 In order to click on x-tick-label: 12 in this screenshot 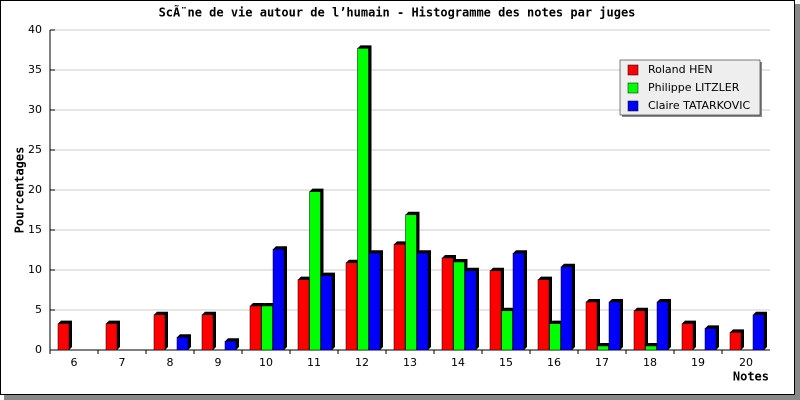, I will do `click(362, 362)`.